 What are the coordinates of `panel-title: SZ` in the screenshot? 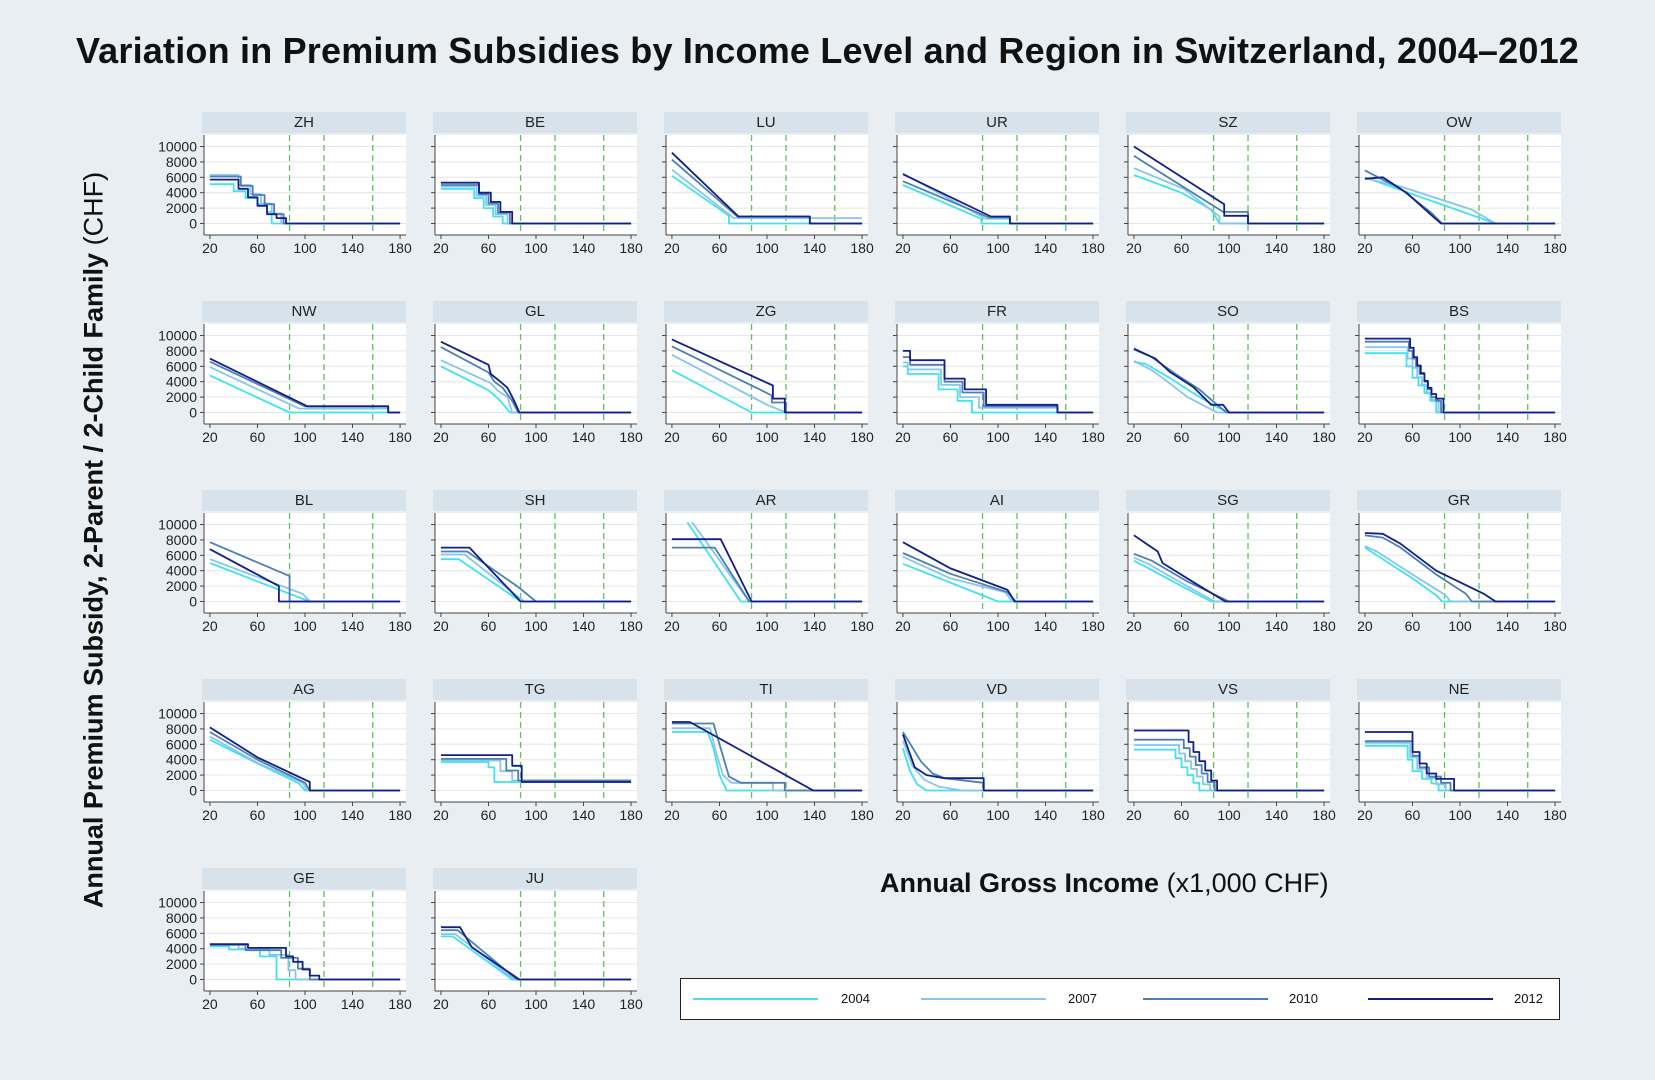 It's located at (1227, 122).